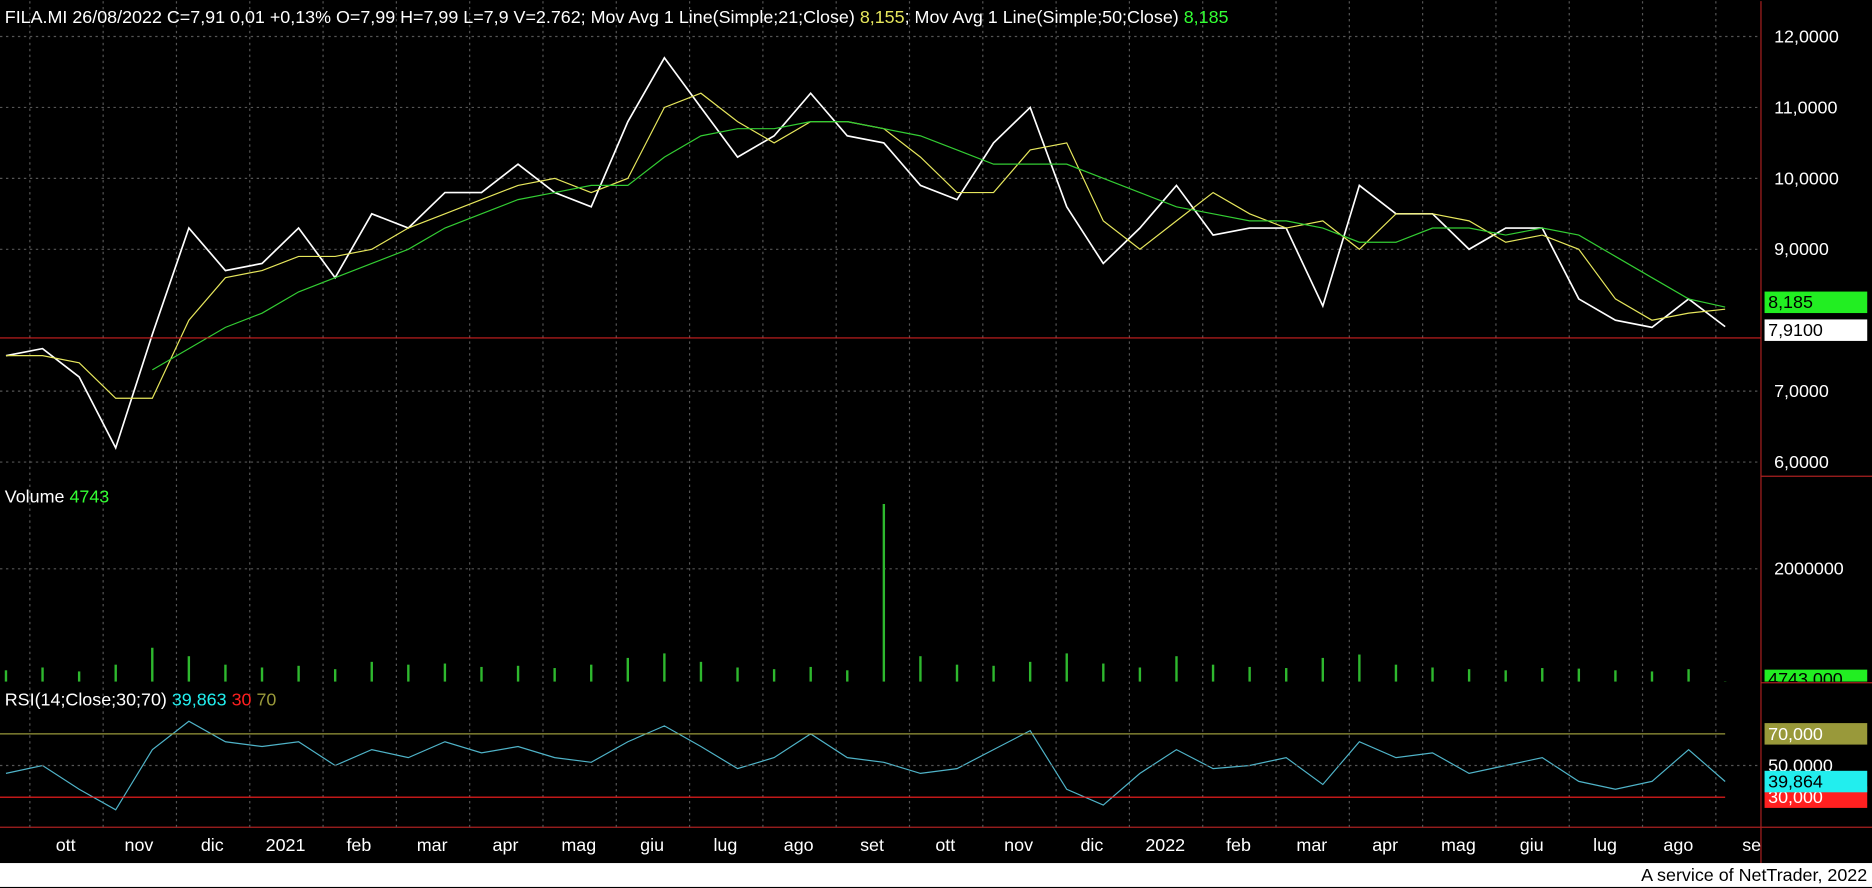  I want to click on rsi-last-box, so click(1816, 781).